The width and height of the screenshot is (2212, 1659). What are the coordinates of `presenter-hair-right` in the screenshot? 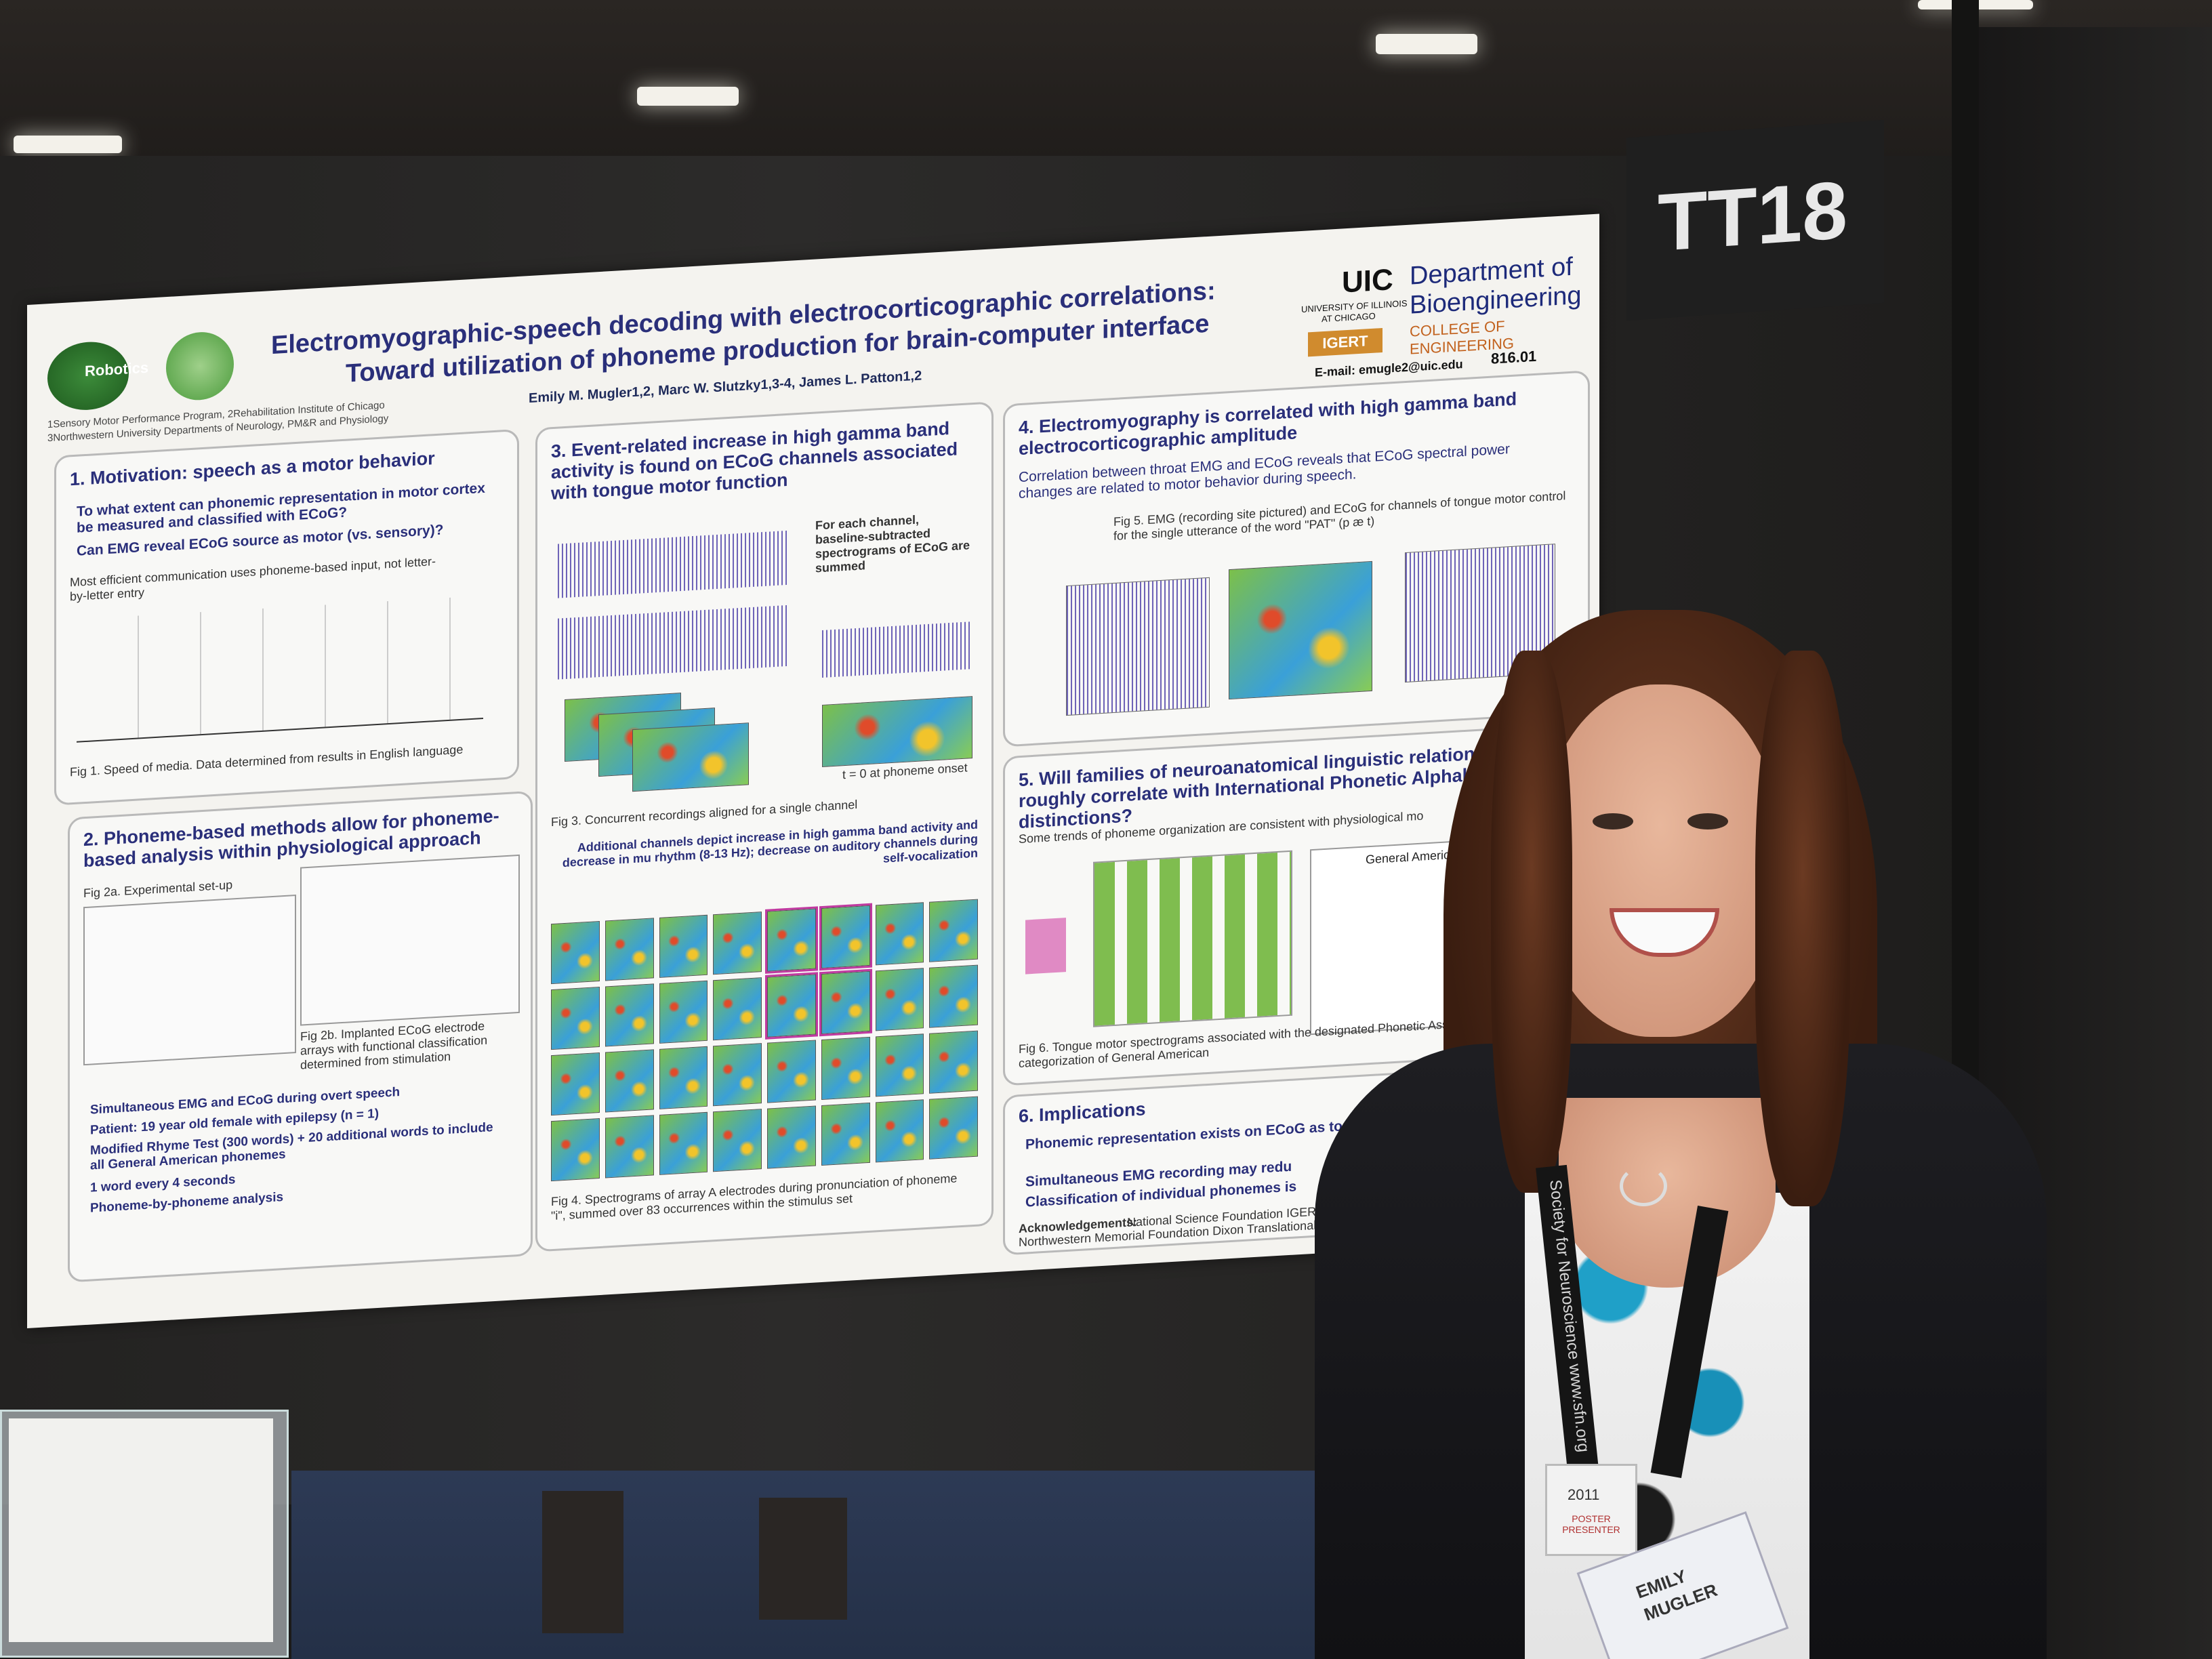 It's located at (1802, 929).